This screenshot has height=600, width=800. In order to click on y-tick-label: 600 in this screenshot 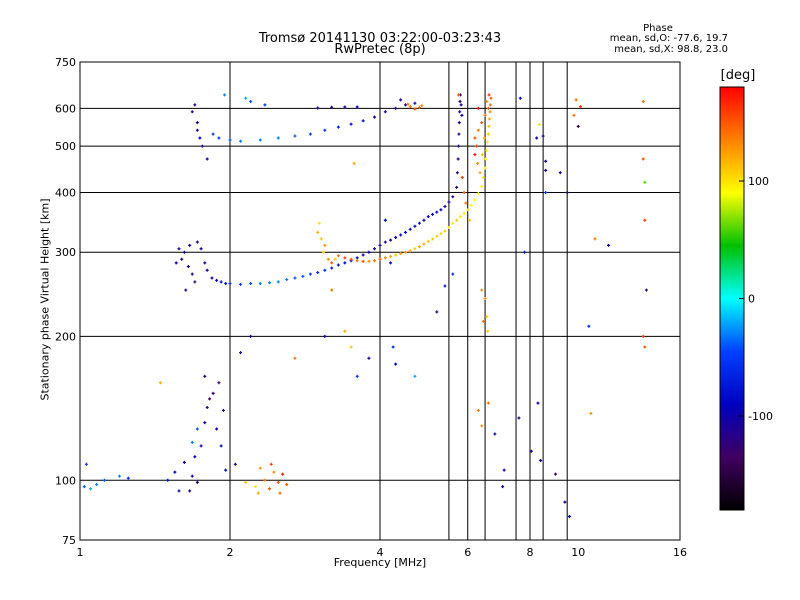, I will do `click(65, 108)`.